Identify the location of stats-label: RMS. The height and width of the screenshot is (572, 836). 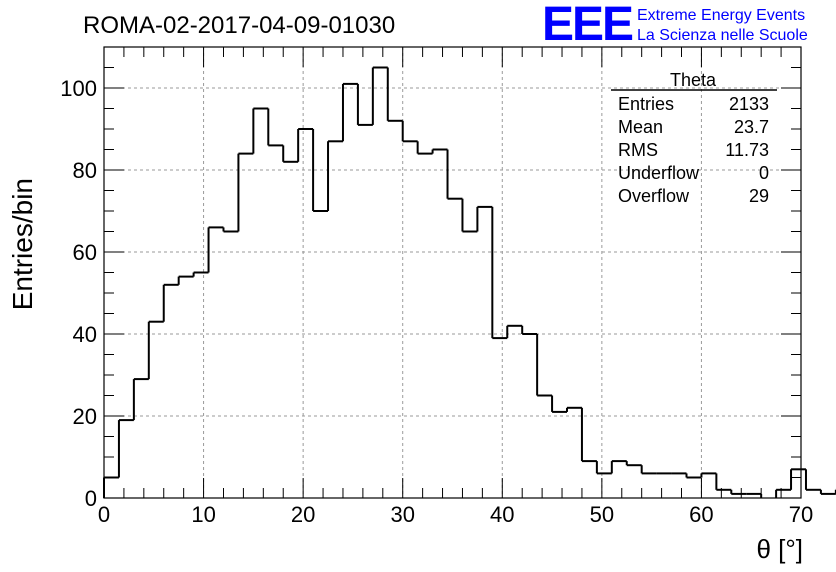
(638, 150).